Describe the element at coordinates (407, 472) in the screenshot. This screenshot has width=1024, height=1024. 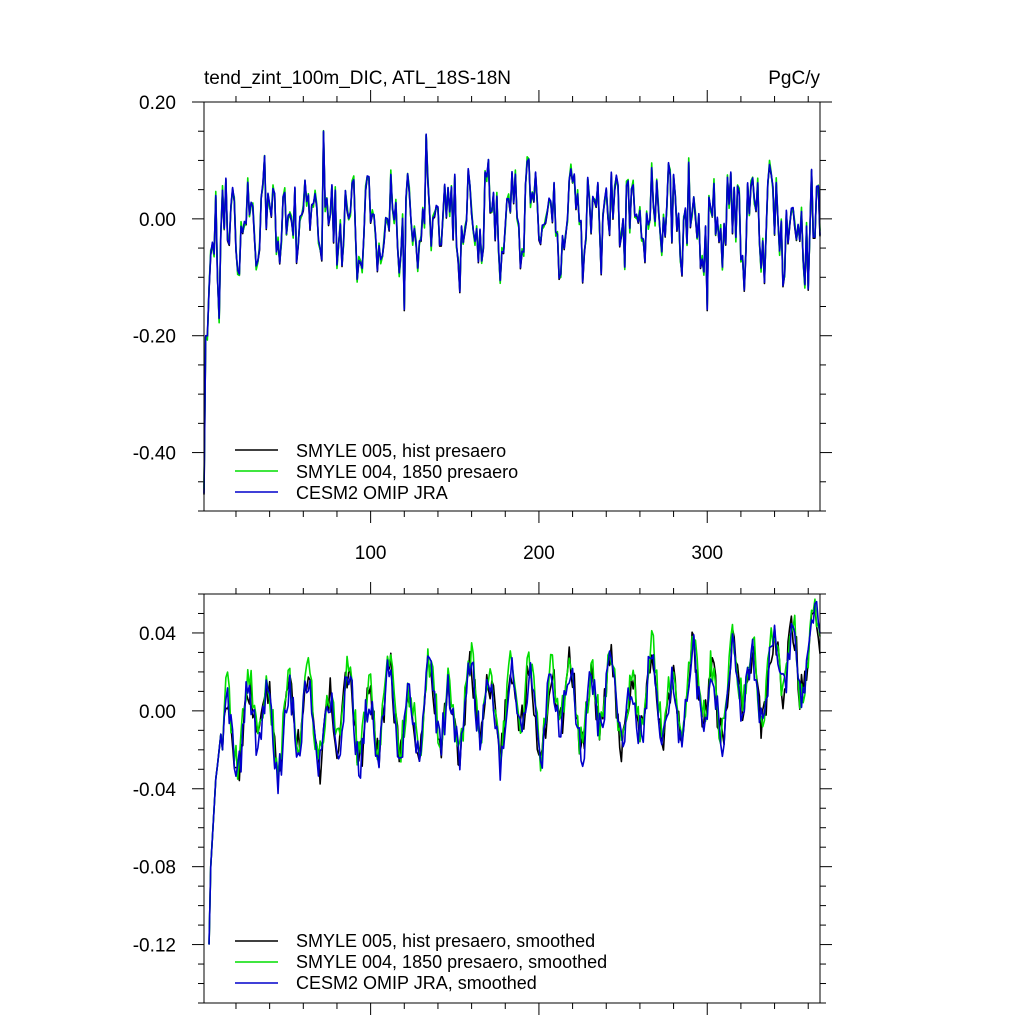
I see `legend-label: SMYLE 004, 1850 presaero` at that location.